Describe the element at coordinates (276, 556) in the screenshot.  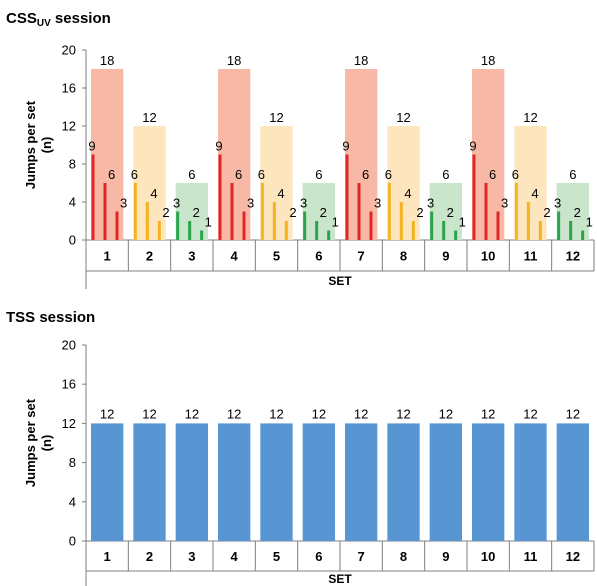
I see `chart2-x-tick-label: 5` at that location.